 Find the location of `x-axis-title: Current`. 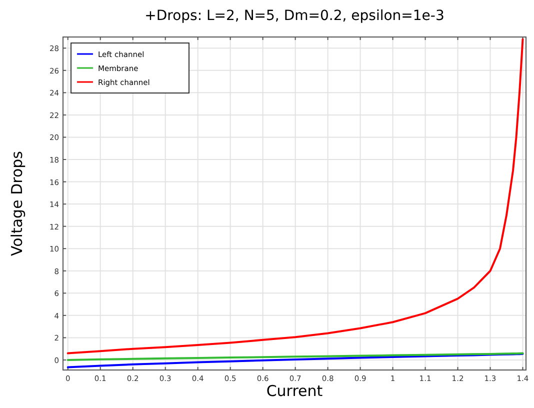

x-axis-title: Current is located at coordinates (294, 391).